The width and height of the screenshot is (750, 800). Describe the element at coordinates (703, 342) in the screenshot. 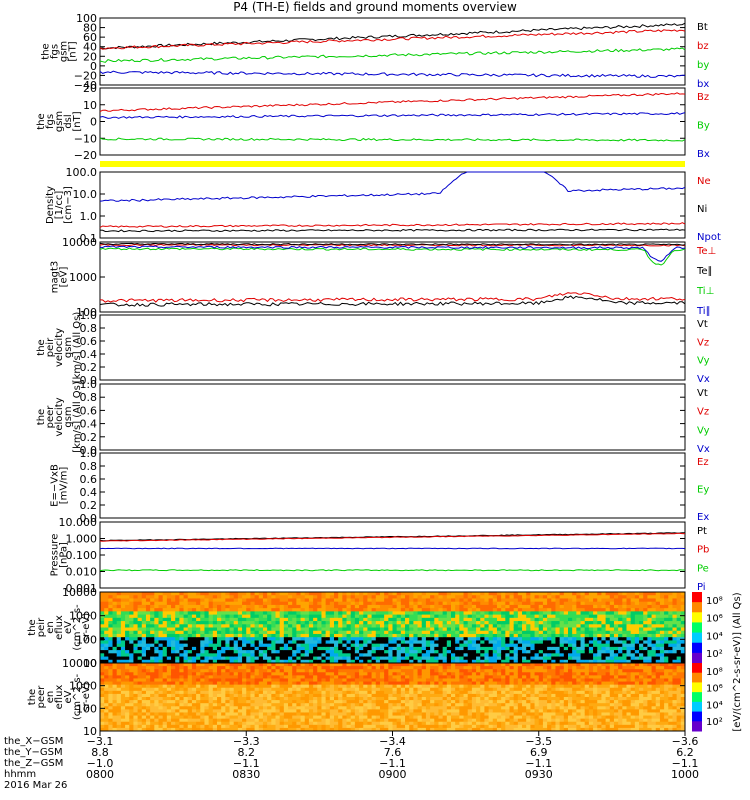

I see `legend-Vz: Vz` at that location.